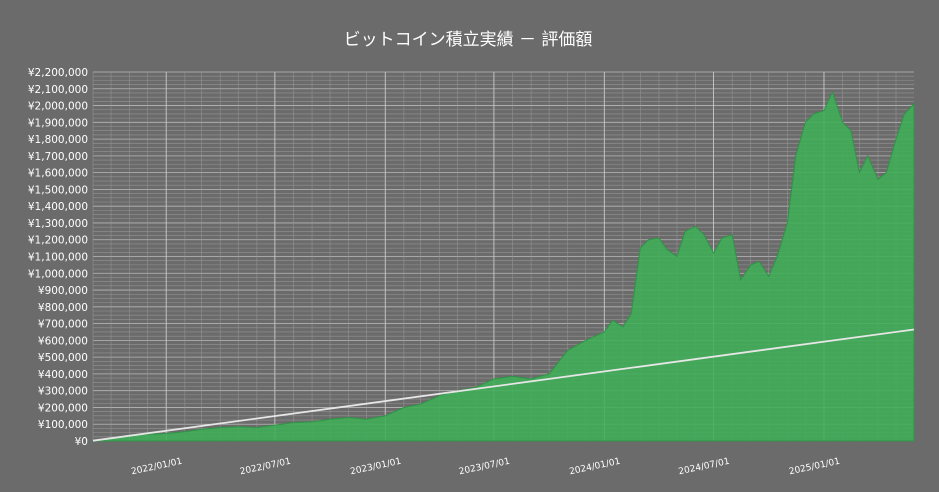 Image resolution: width=939 pixels, height=492 pixels. What do you see at coordinates (58, 241) in the screenshot?
I see `y-tick-label: ¥1,200,000` at bounding box center [58, 241].